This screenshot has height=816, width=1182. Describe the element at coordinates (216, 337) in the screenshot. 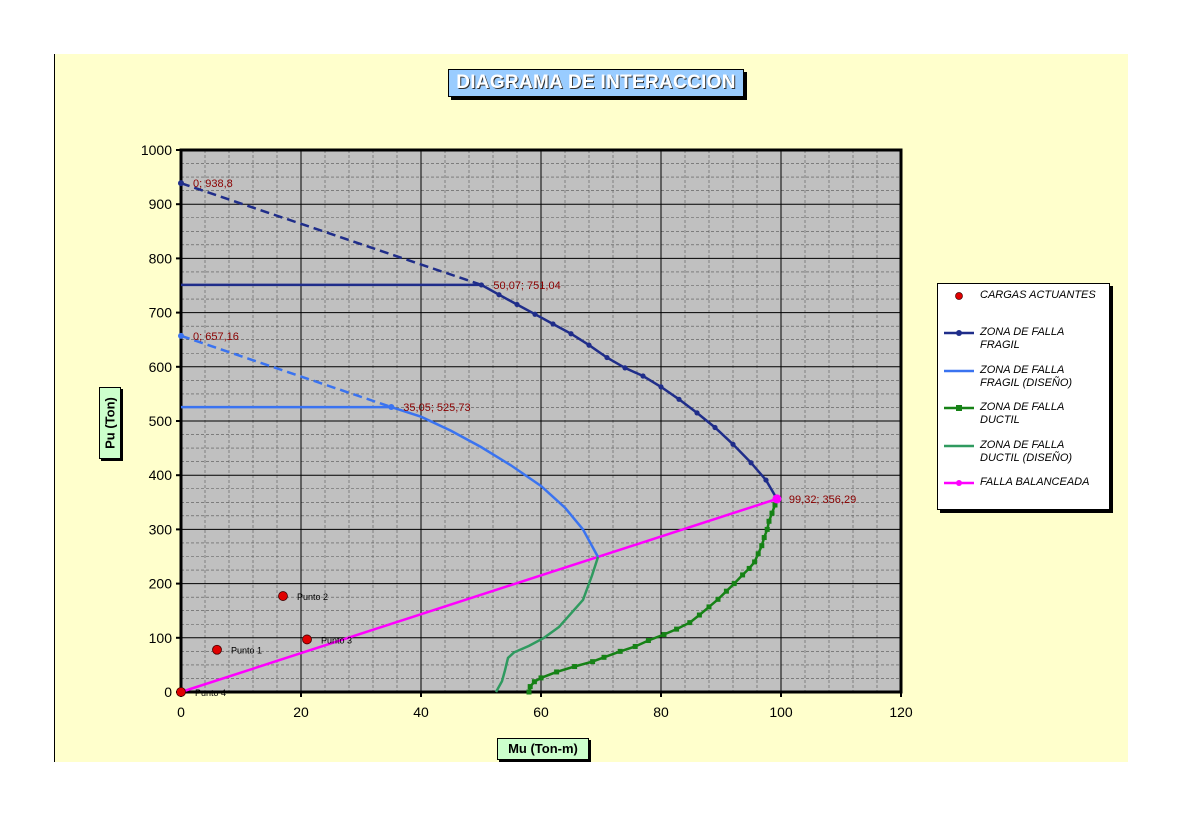

I see `data-label: 0; 657,16` at that location.